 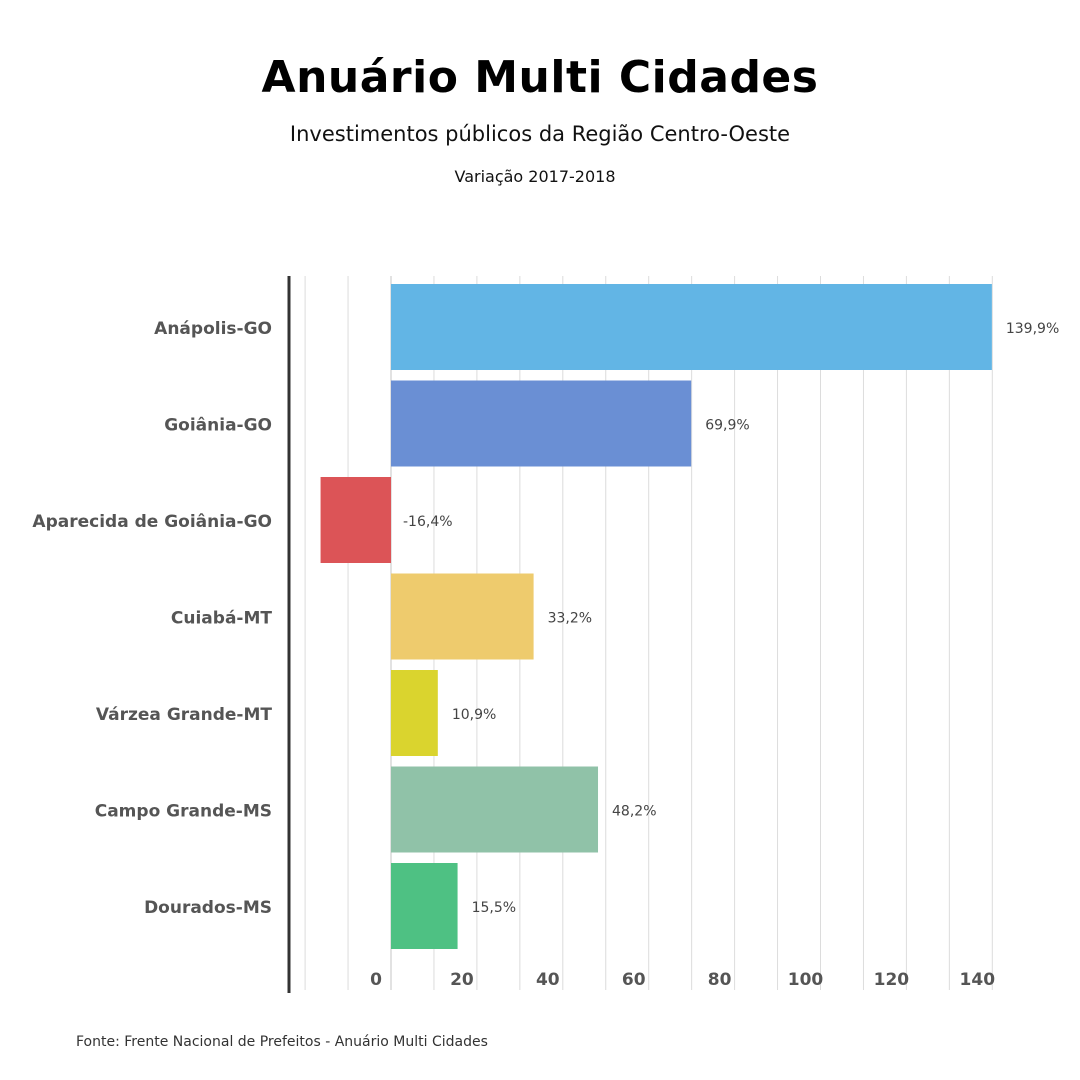 What do you see at coordinates (428, 522) in the screenshot?
I see `data-label: -16,4%` at bounding box center [428, 522].